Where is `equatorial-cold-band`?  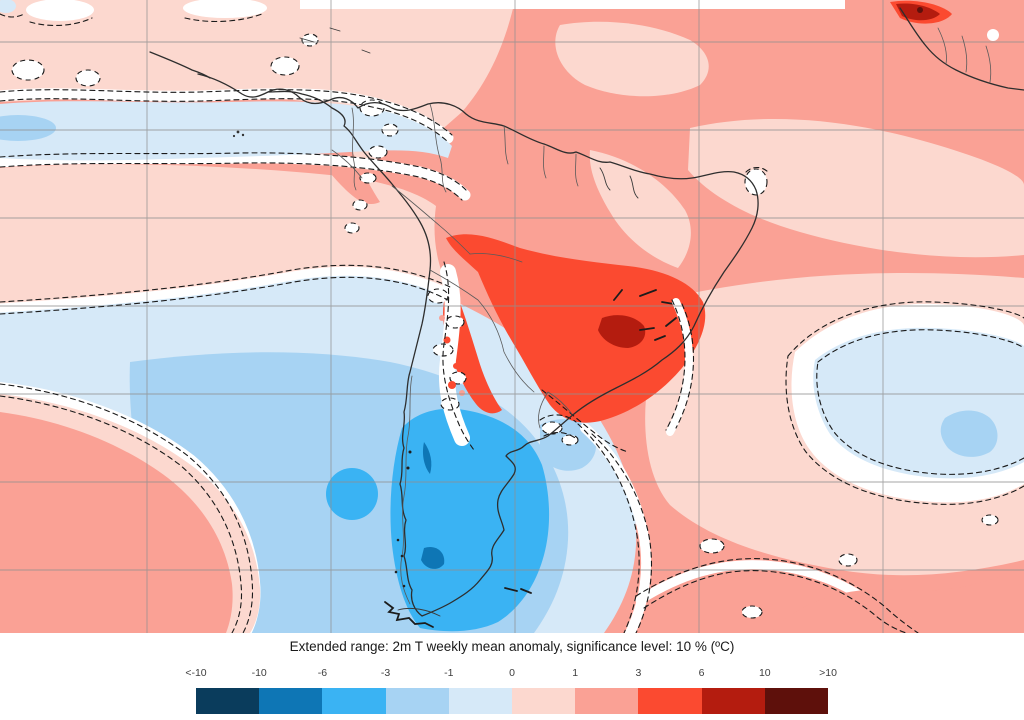 equatorial-cold-band is located at coordinates (235, 144).